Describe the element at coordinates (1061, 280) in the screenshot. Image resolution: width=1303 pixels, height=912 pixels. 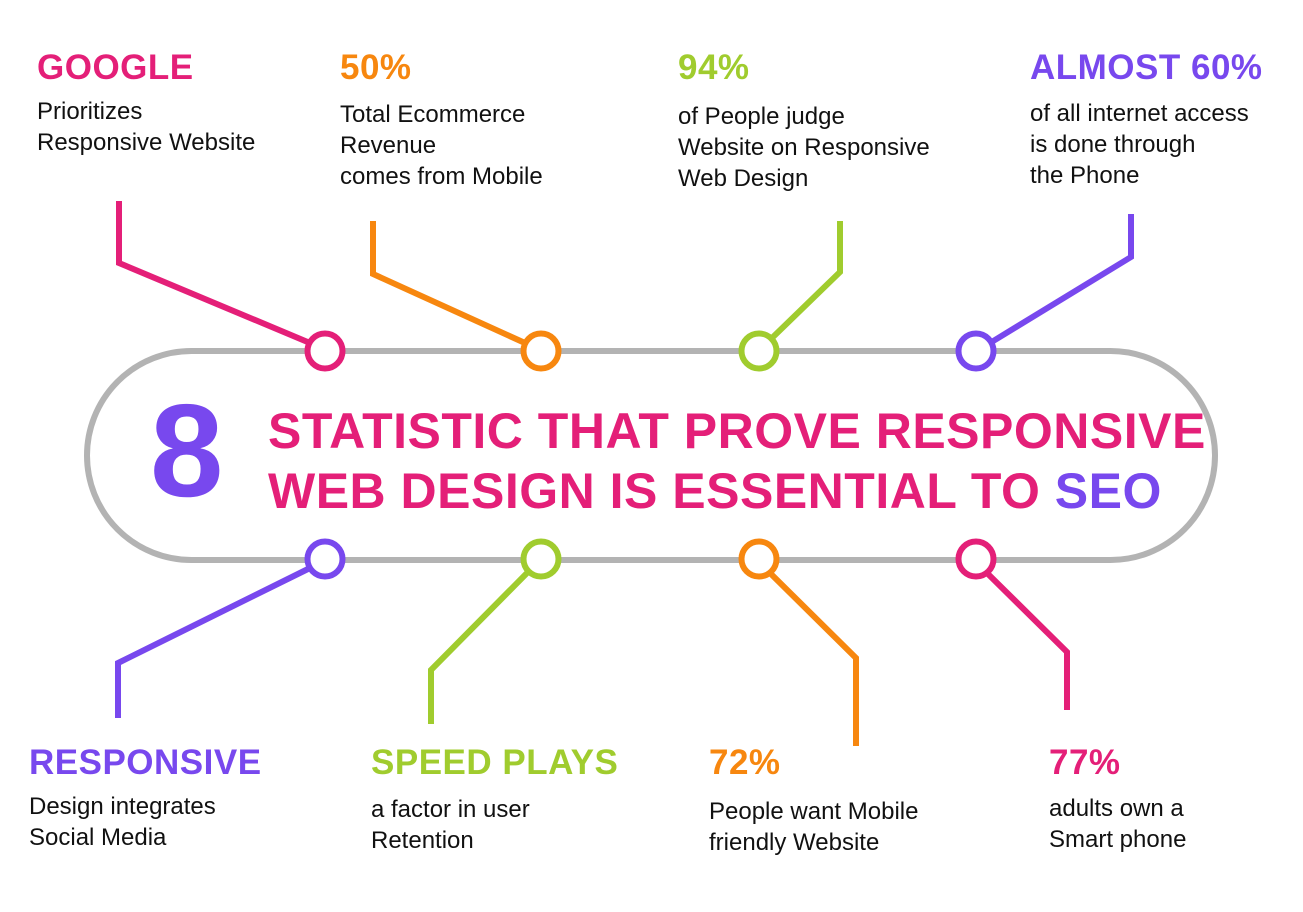
I see `connector-almost-60-percent` at that location.